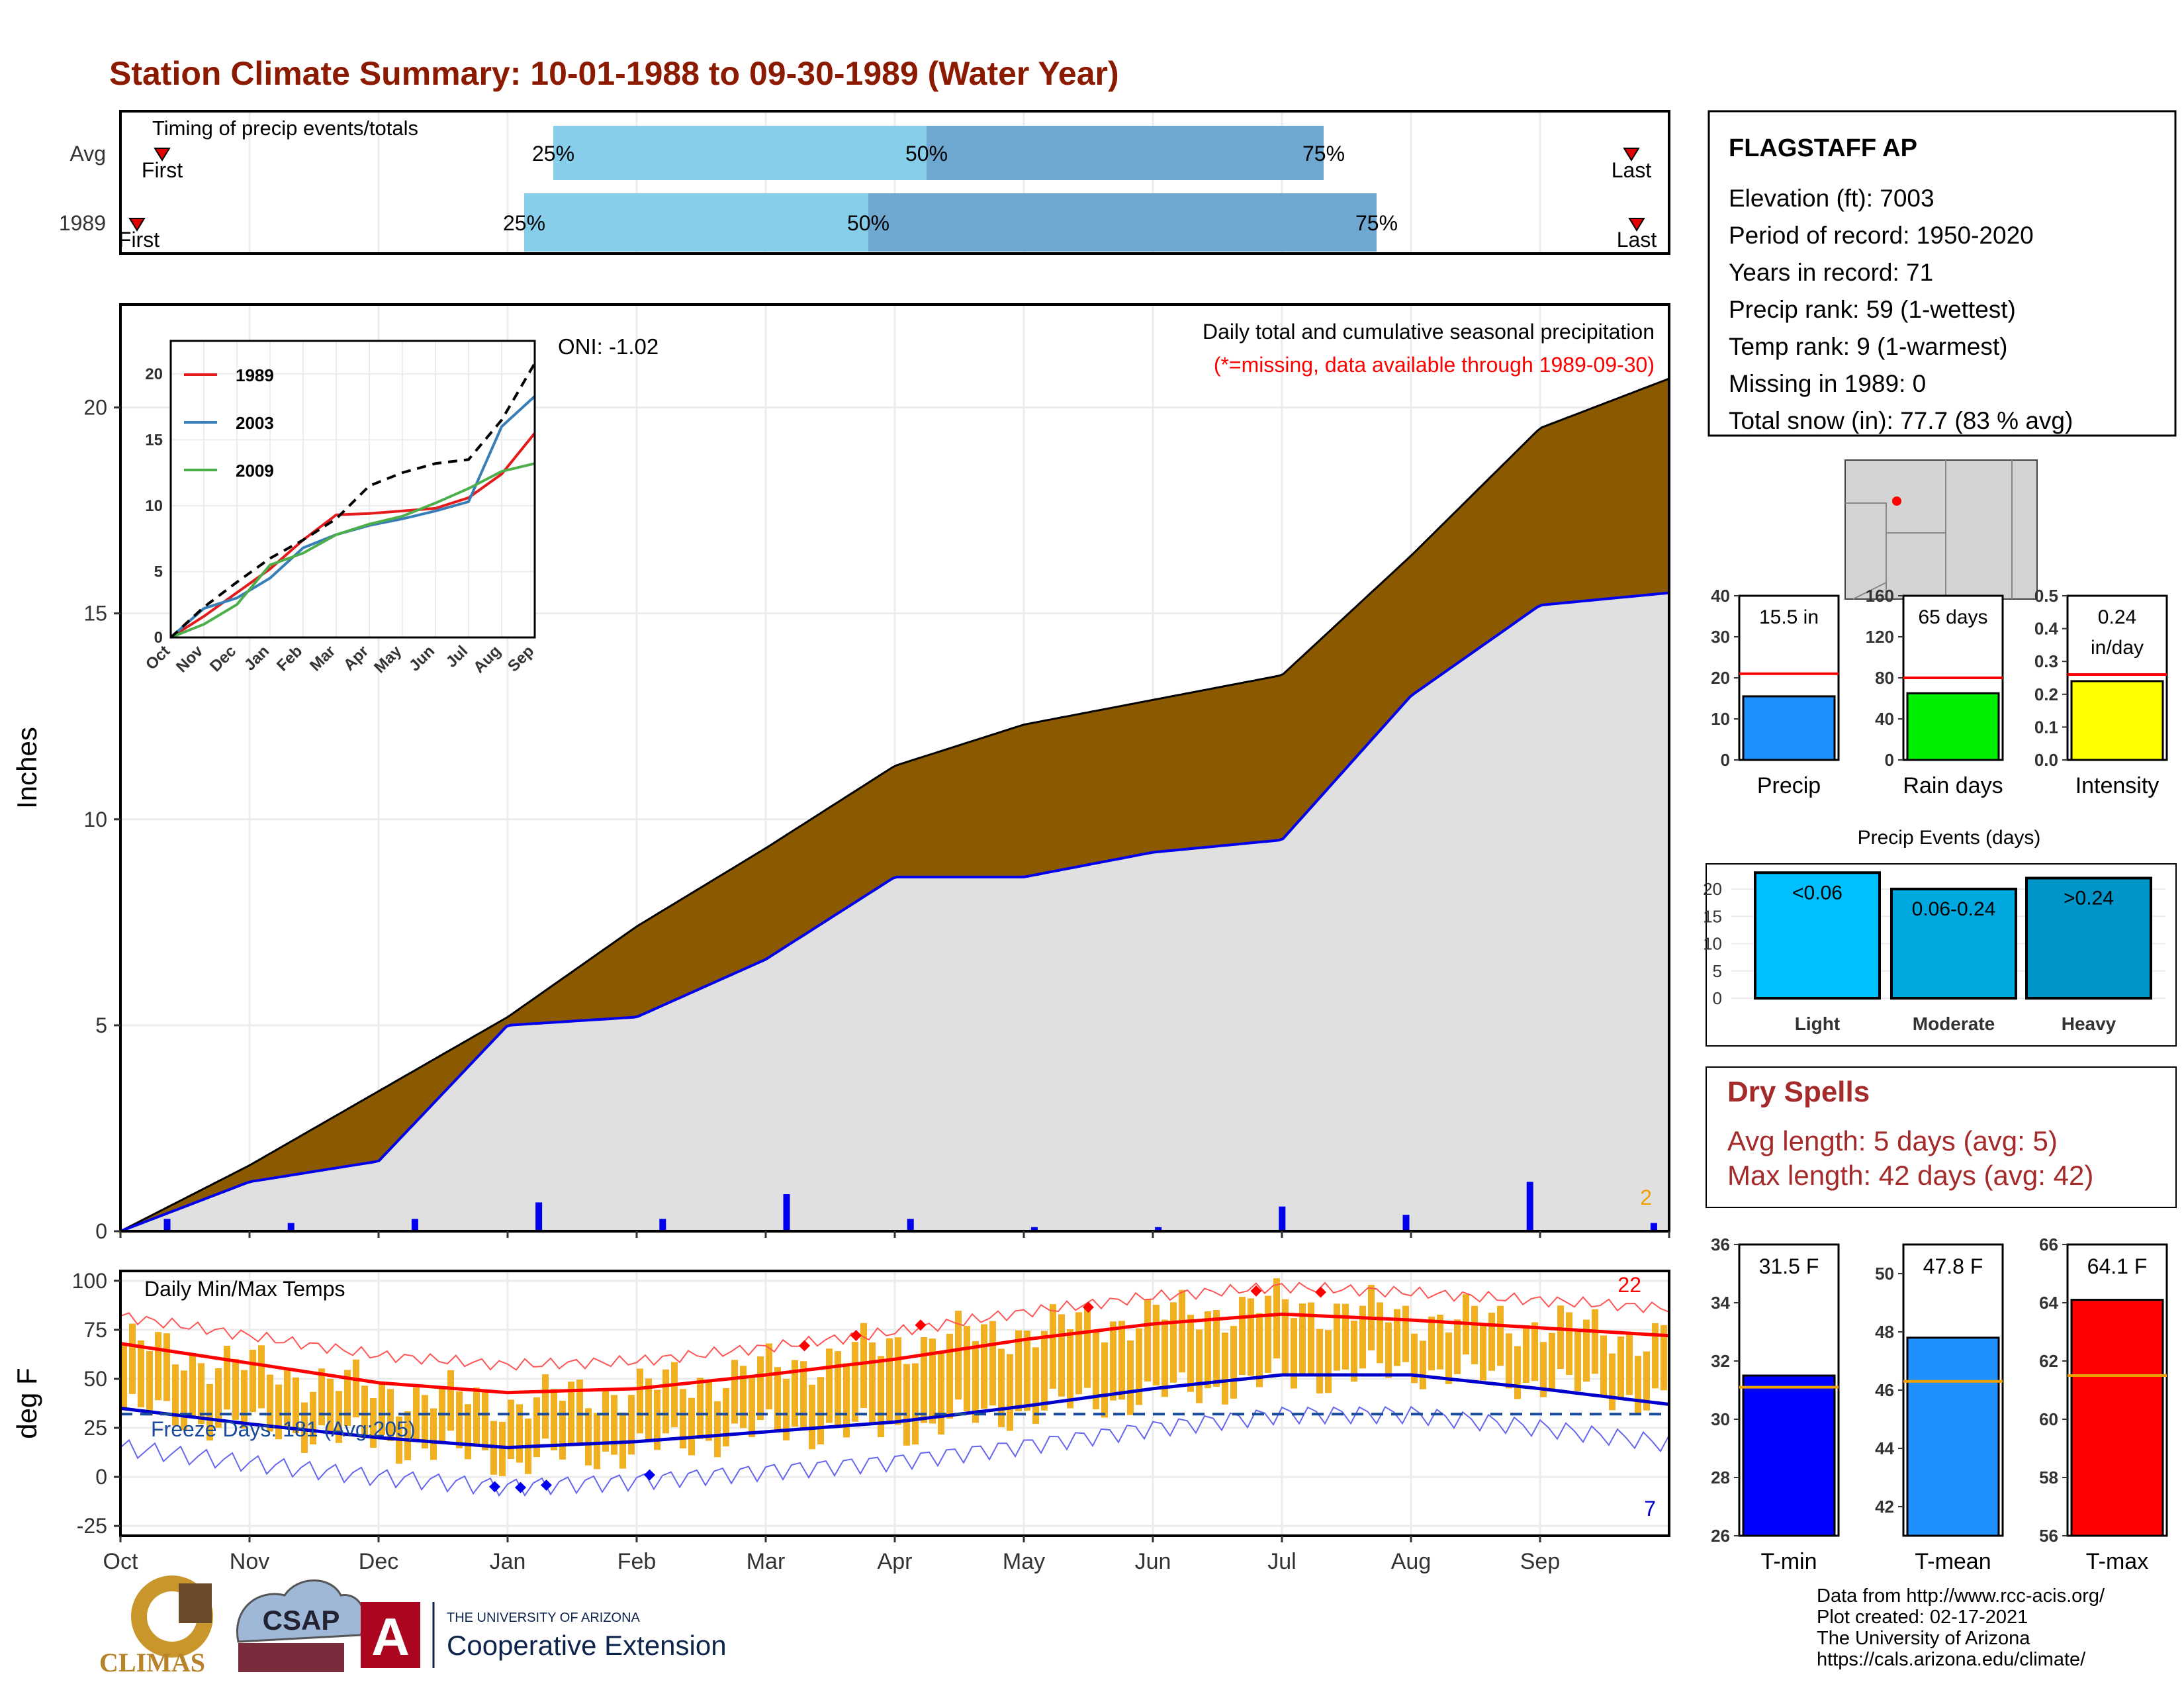 This screenshot has width=2184, height=1688. Describe the element at coordinates (1636, 225) in the screenshot. I see `timing-1989-last-marker` at that location.